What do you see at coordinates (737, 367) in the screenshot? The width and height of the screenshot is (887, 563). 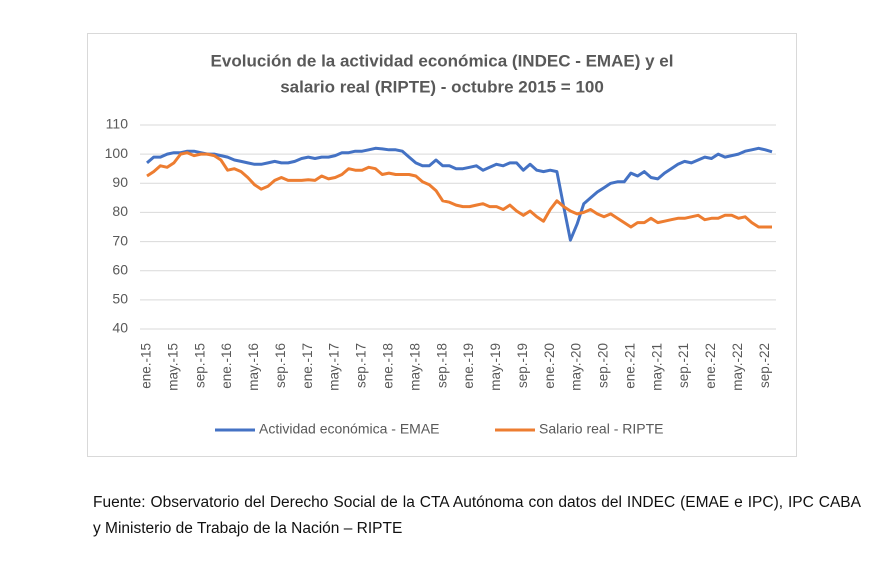 I see `x-tick-label: may.-22` at bounding box center [737, 367].